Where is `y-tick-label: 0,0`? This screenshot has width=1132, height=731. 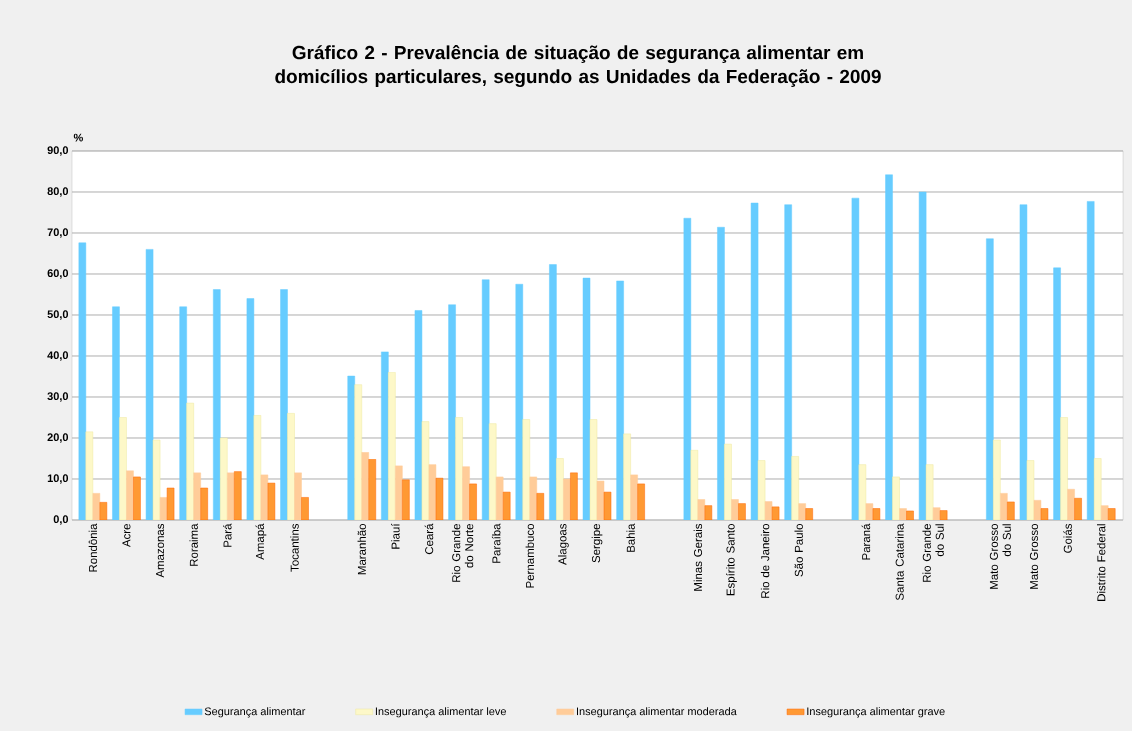
y-tick-label: 0,0 is located at coordinates (61, 520).